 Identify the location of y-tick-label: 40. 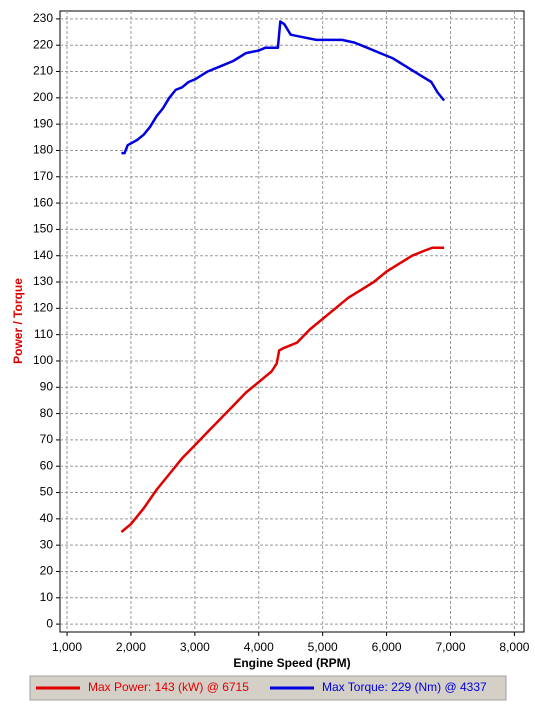
(47, 518).